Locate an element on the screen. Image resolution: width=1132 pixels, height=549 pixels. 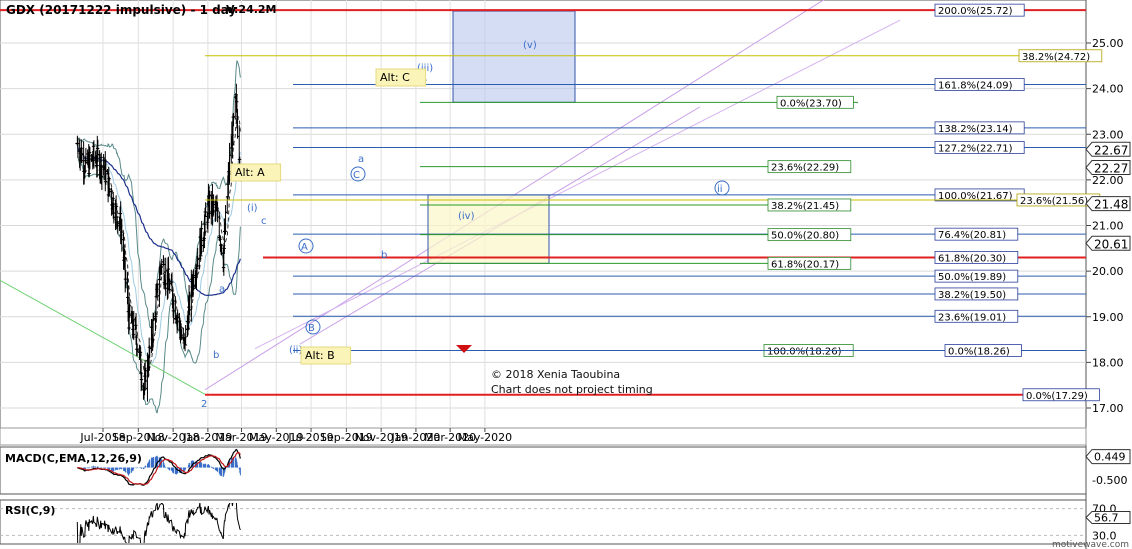
y-tick-label: 21.00 is located at coordinates (1108, 226).